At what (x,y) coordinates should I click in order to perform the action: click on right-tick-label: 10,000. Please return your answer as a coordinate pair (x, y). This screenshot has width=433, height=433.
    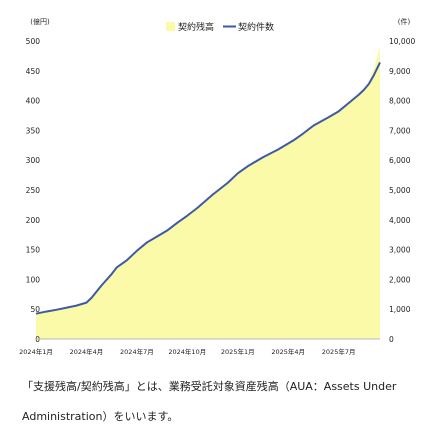
    Looking at the image, I should click on (402, 41).